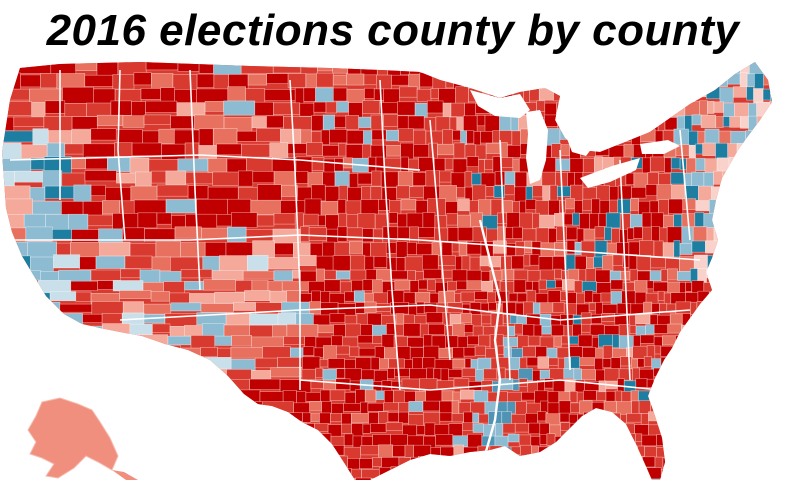 This screenshot has width=786, height=482. I want to click on alaska-inset, so click(82, 438).